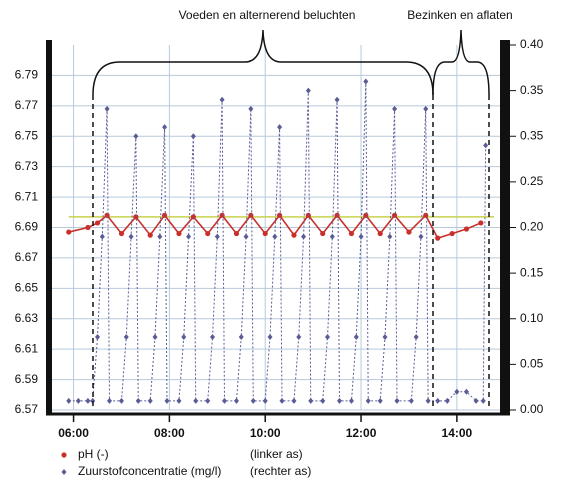 This screenshot has width=567, height=482. I want to click on y2-tick-label: 0.00, so click(532, 409).